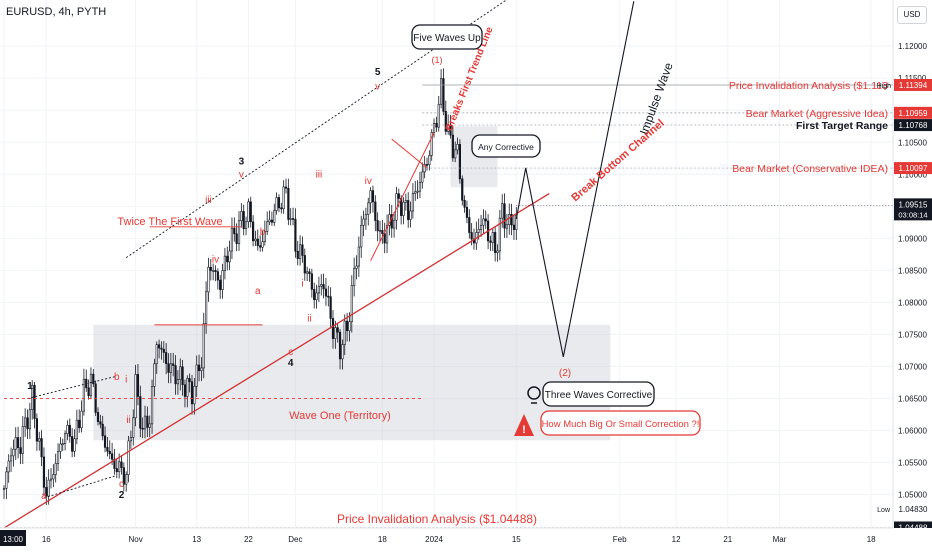 This screenshot has width=932, height=555. Describe the element at coordinates (434, 539) in the screenshot. I see `x-tick-label: 2024` at that location.